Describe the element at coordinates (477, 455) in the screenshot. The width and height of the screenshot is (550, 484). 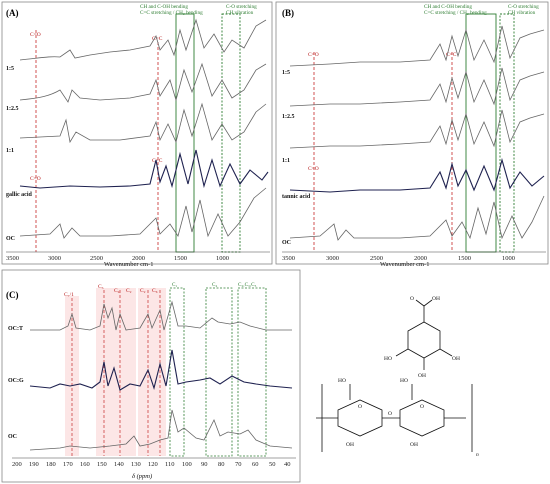
I see `polymer-subscript: n` at that location.